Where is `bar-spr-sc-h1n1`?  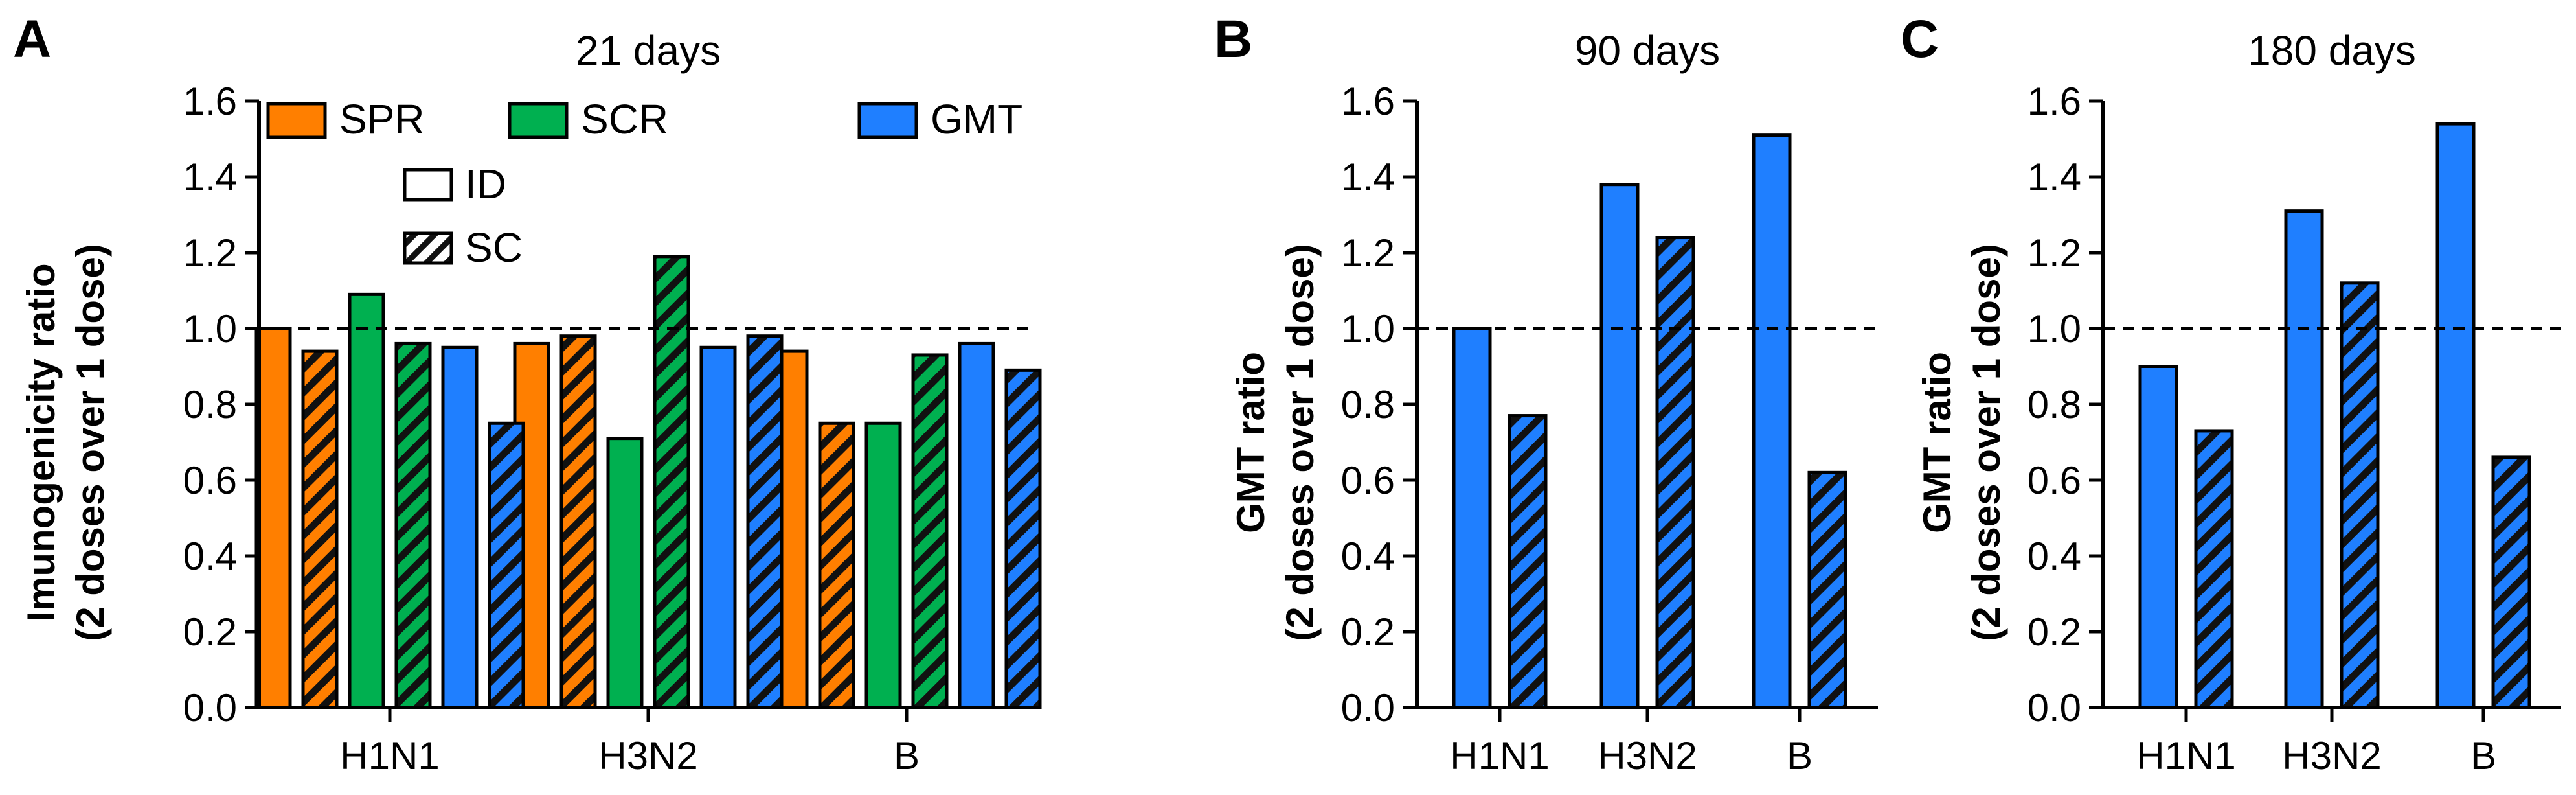 bar-spr-sc-h1n1 is located at coordinates (320, 529).